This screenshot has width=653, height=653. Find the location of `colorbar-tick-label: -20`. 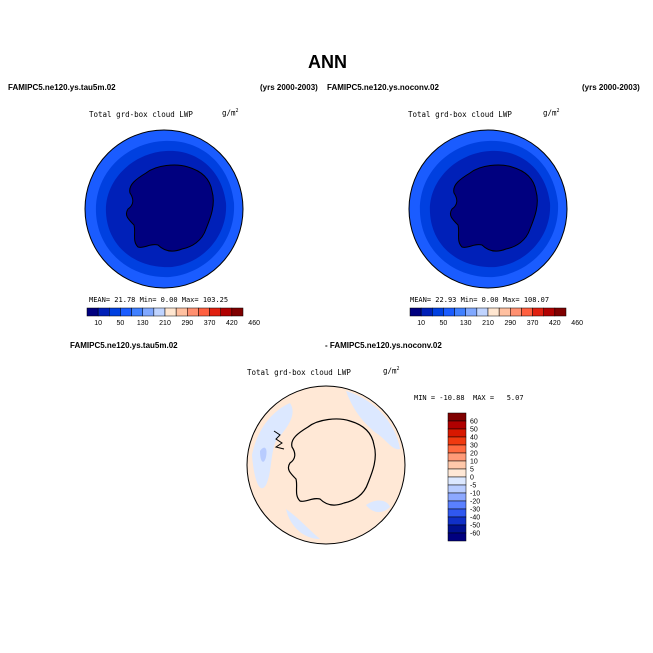

colorbar-tick-label: -20 is located at coordinates (475, 502).